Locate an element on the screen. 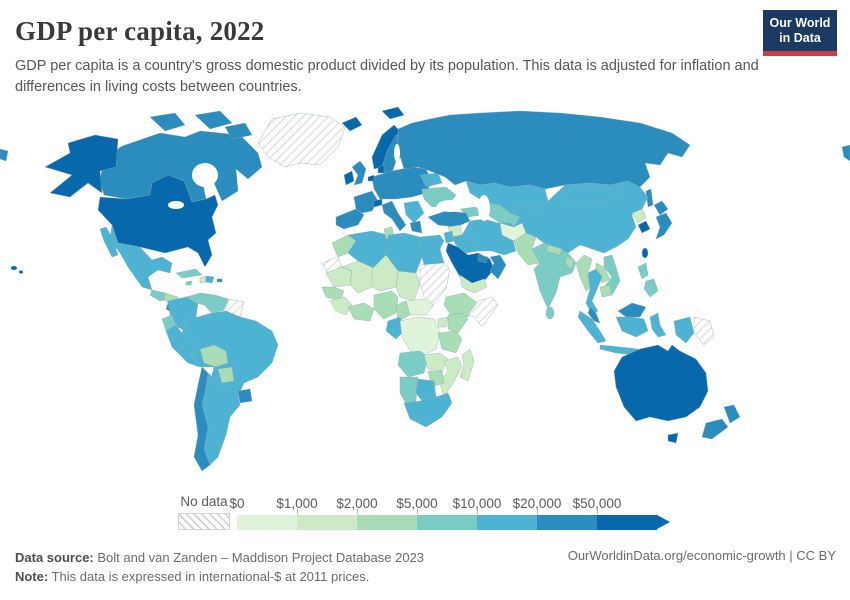 This screenshot has height=600, width=850. country-gabon-congo is located at coordinates (395, 328).